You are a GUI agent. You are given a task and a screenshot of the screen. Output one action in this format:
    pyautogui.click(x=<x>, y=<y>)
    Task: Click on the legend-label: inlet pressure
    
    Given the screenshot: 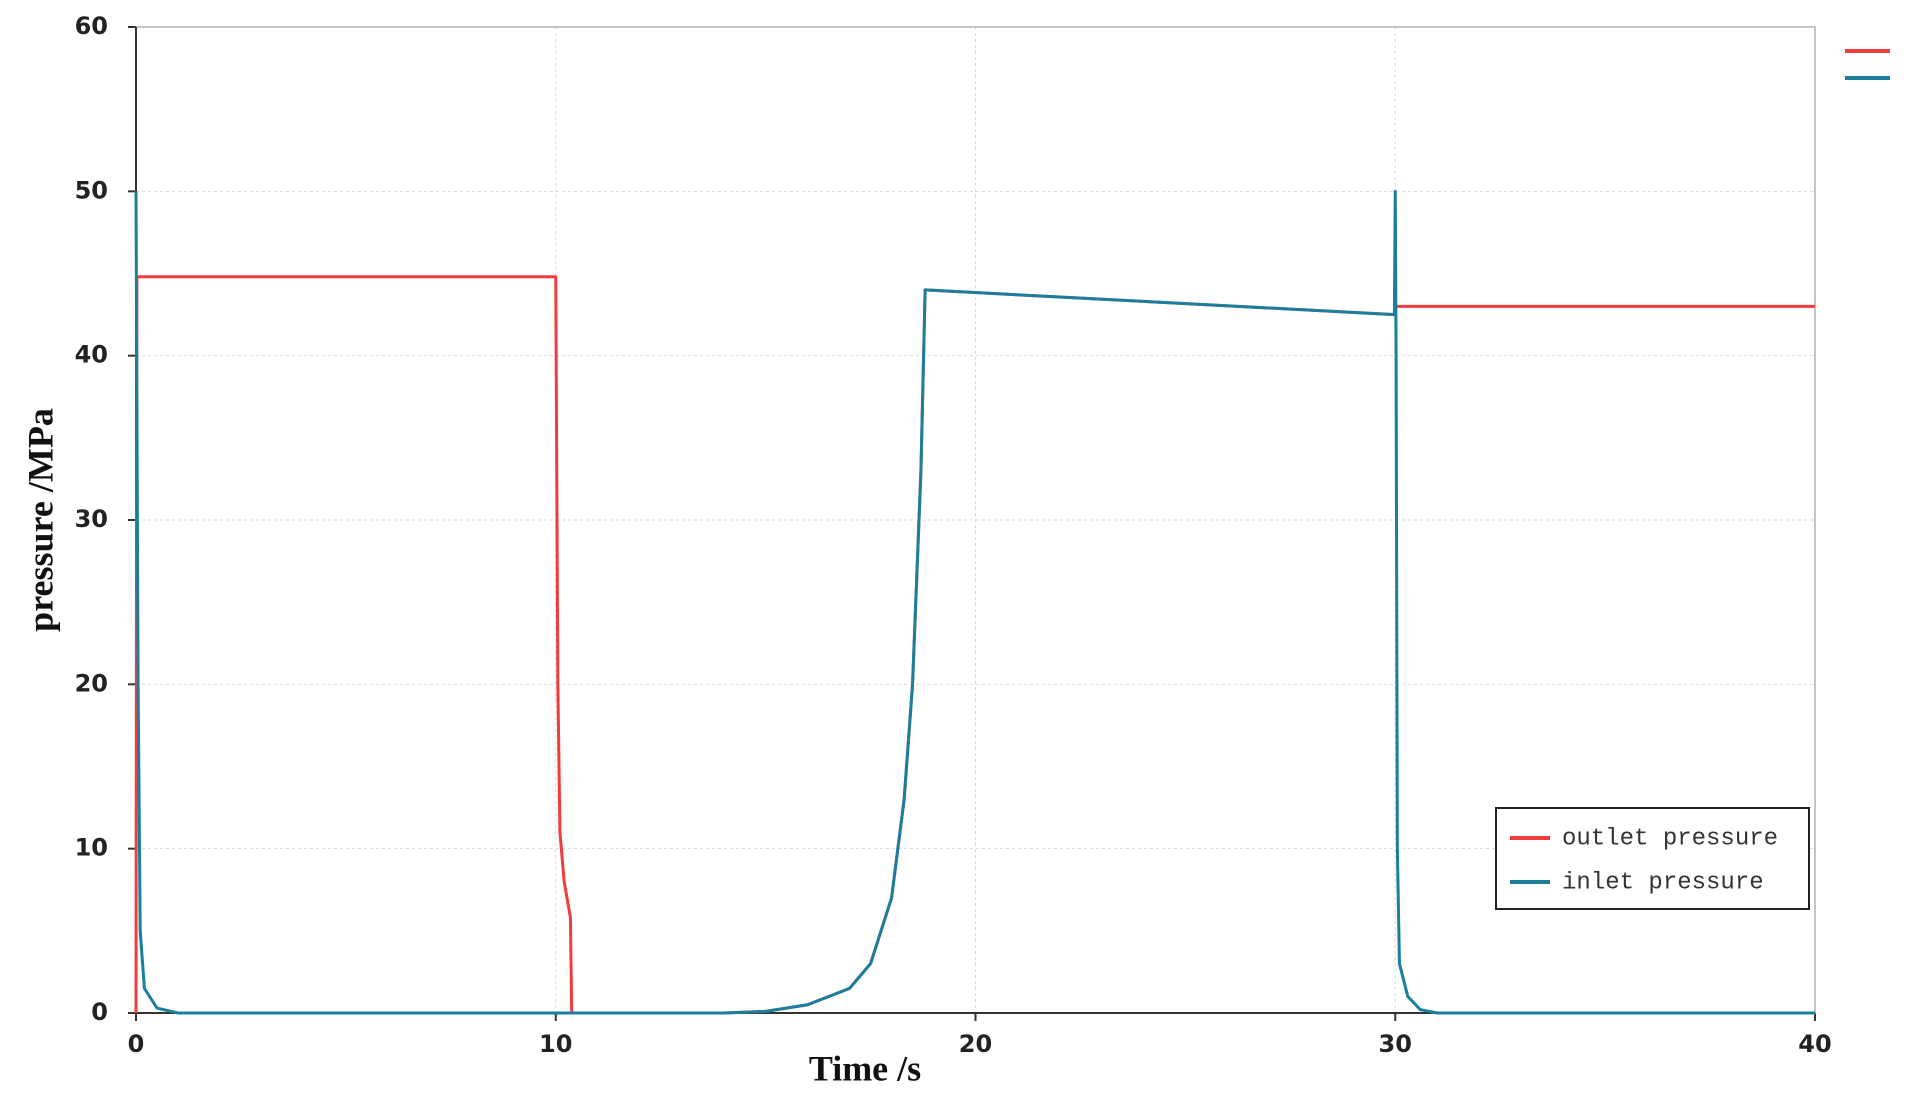 What is the action you would take?
    pyautogui.click(x=1663, y=882)
    